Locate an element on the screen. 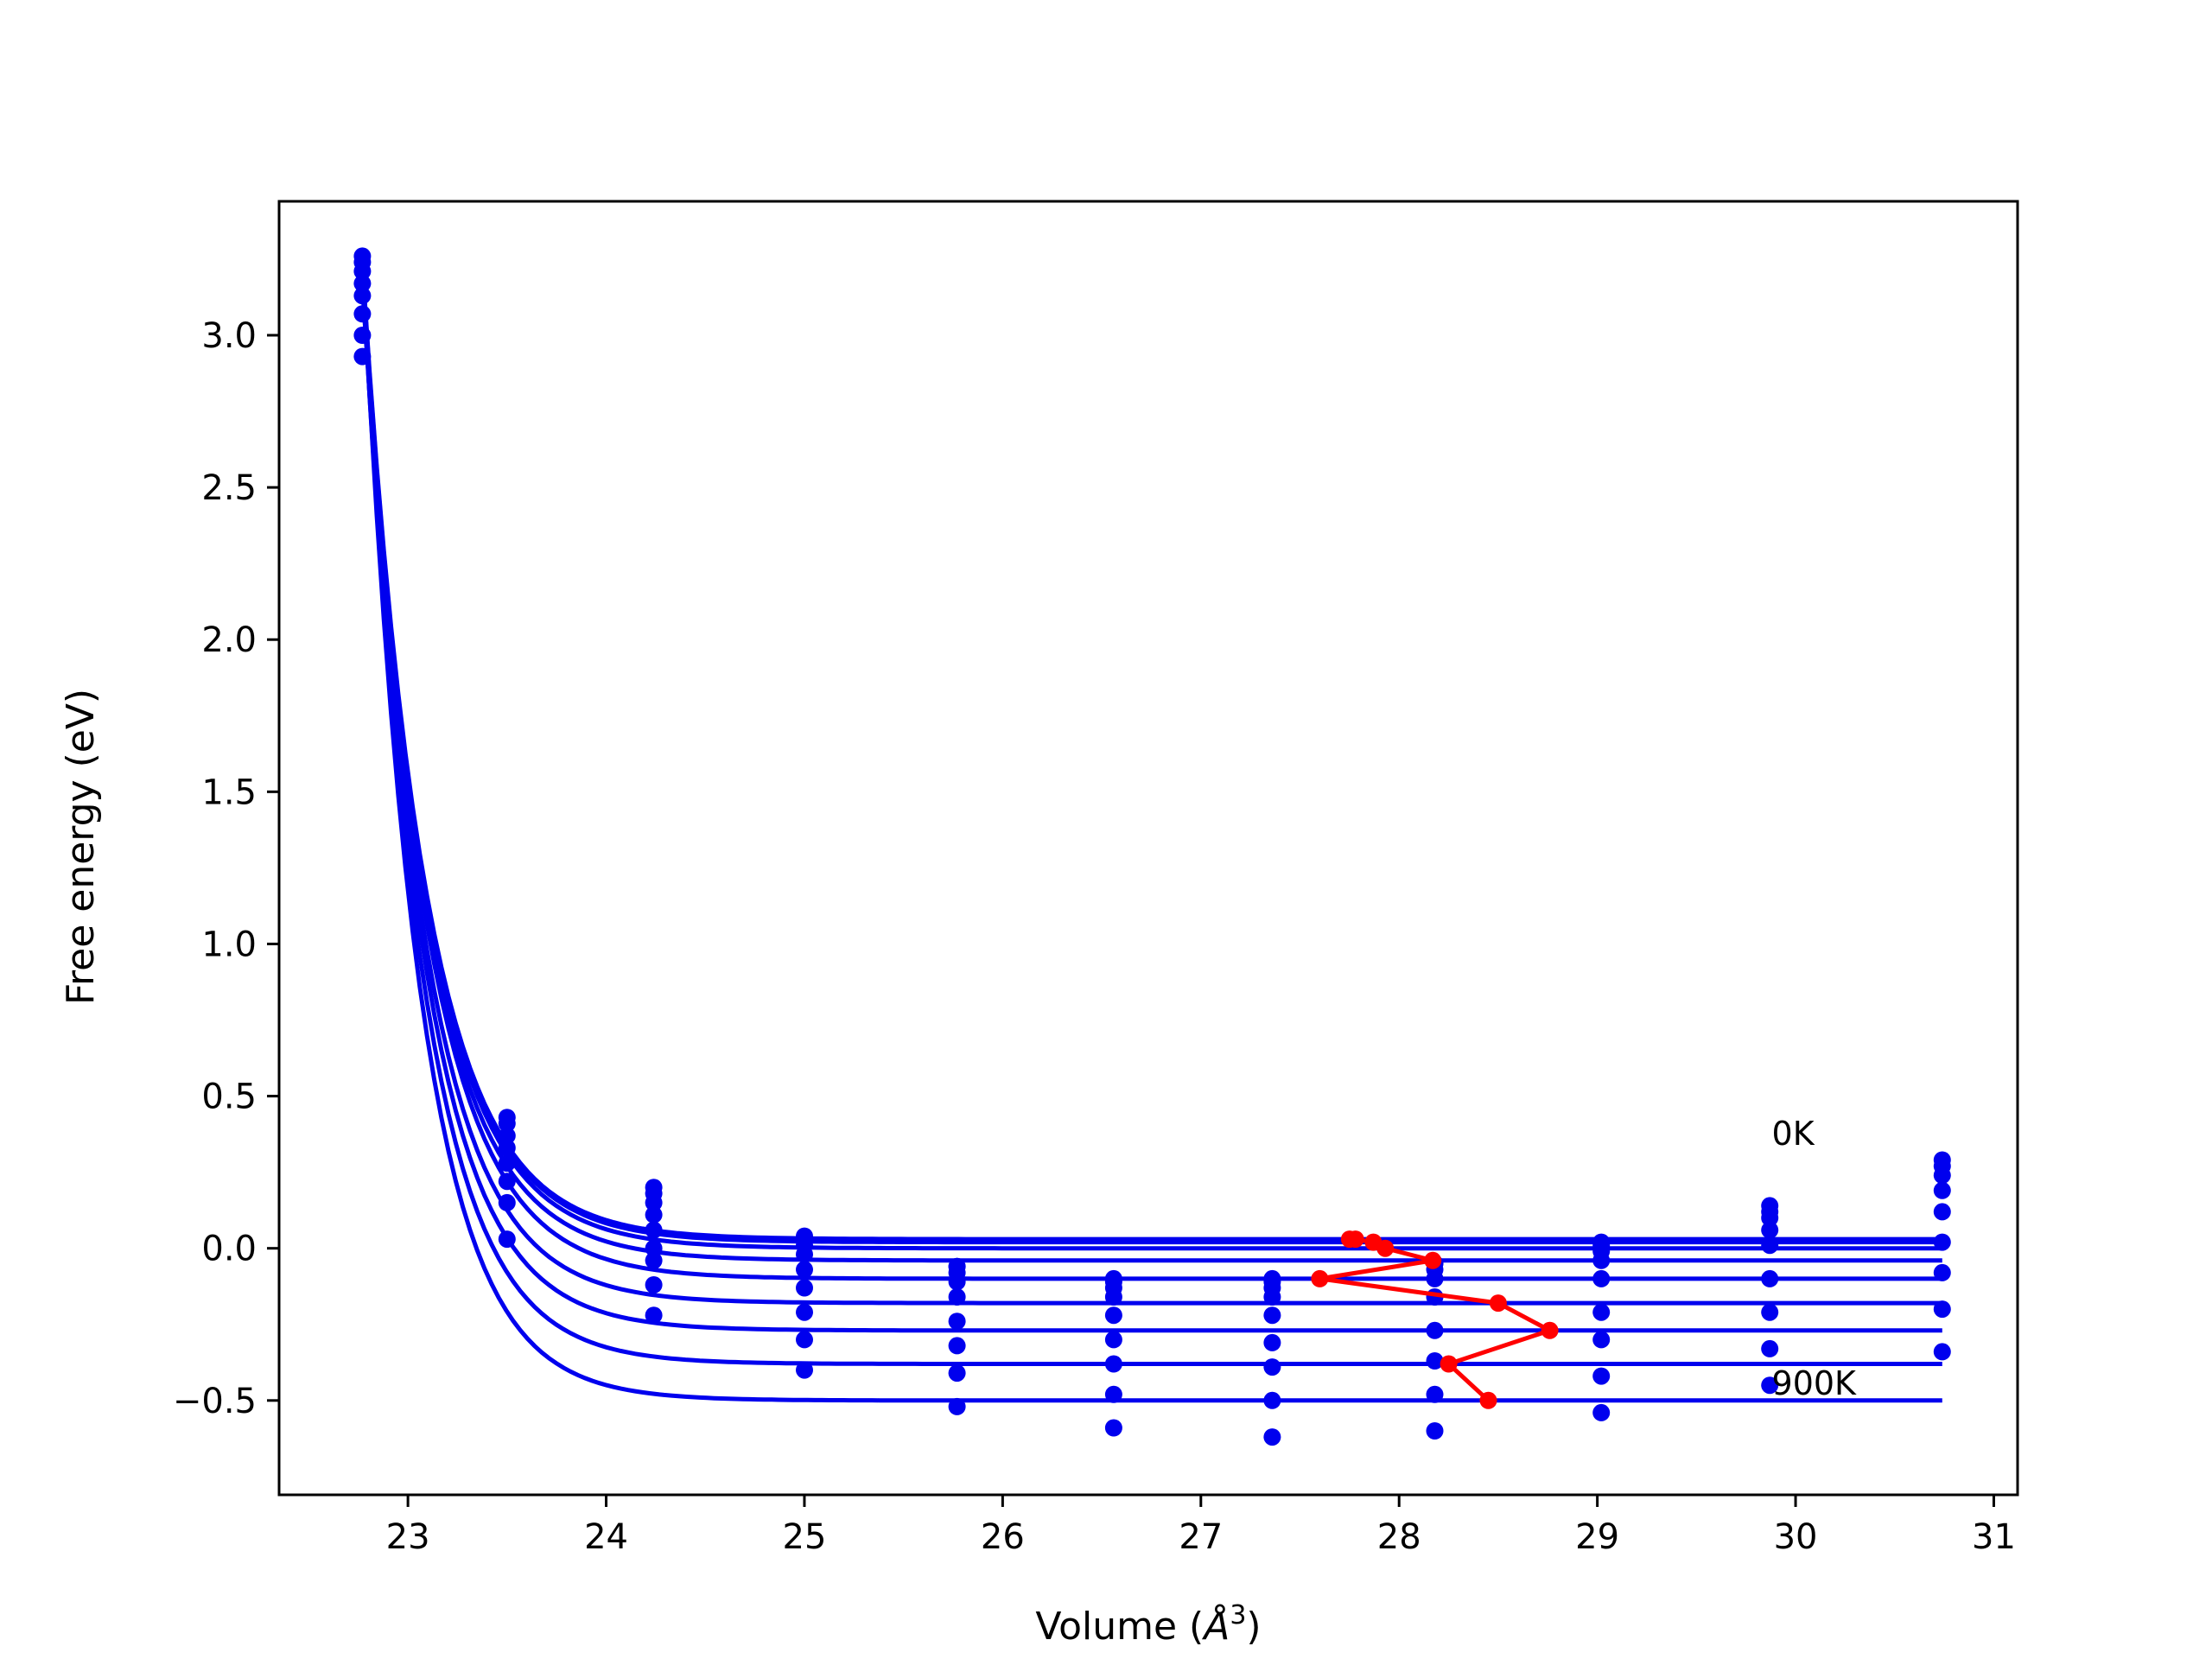 This screenshot has width=2212, height=1659. temperature-label: 900K is located at coordinates (1815, 1383).